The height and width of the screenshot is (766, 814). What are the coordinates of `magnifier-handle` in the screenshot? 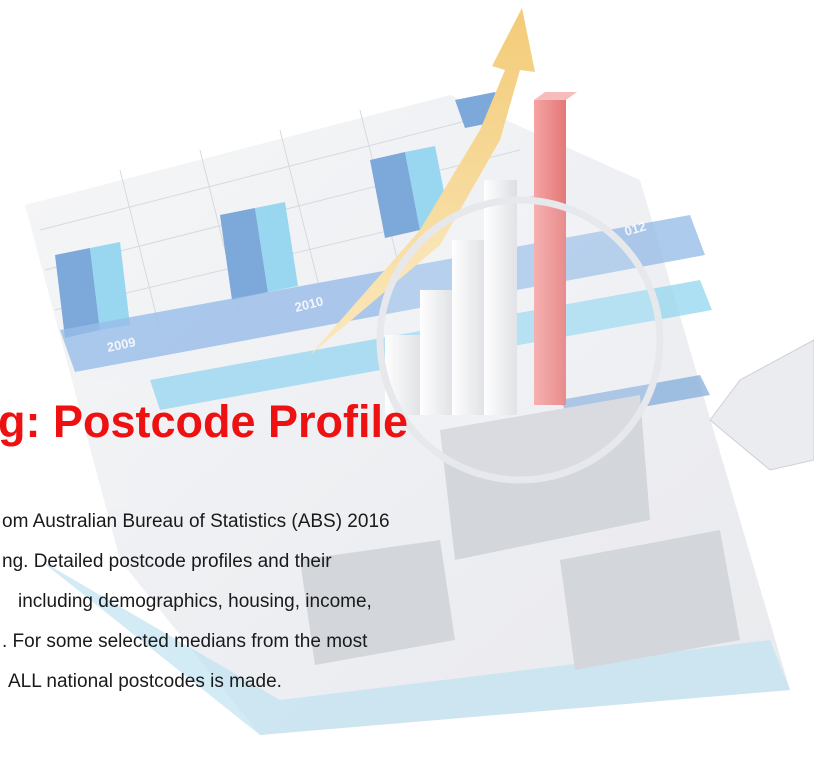 It's located at (761, 405).